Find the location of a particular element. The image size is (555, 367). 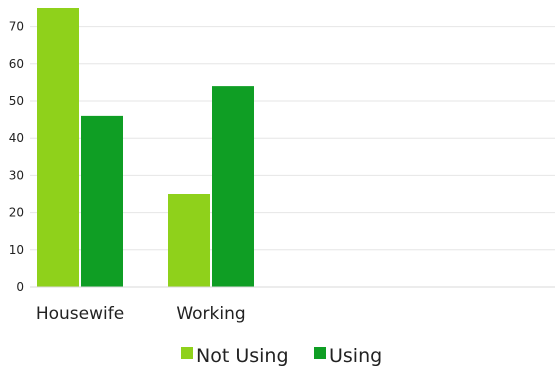

y-tick-label: 10 is located at coordinates (16, 250).